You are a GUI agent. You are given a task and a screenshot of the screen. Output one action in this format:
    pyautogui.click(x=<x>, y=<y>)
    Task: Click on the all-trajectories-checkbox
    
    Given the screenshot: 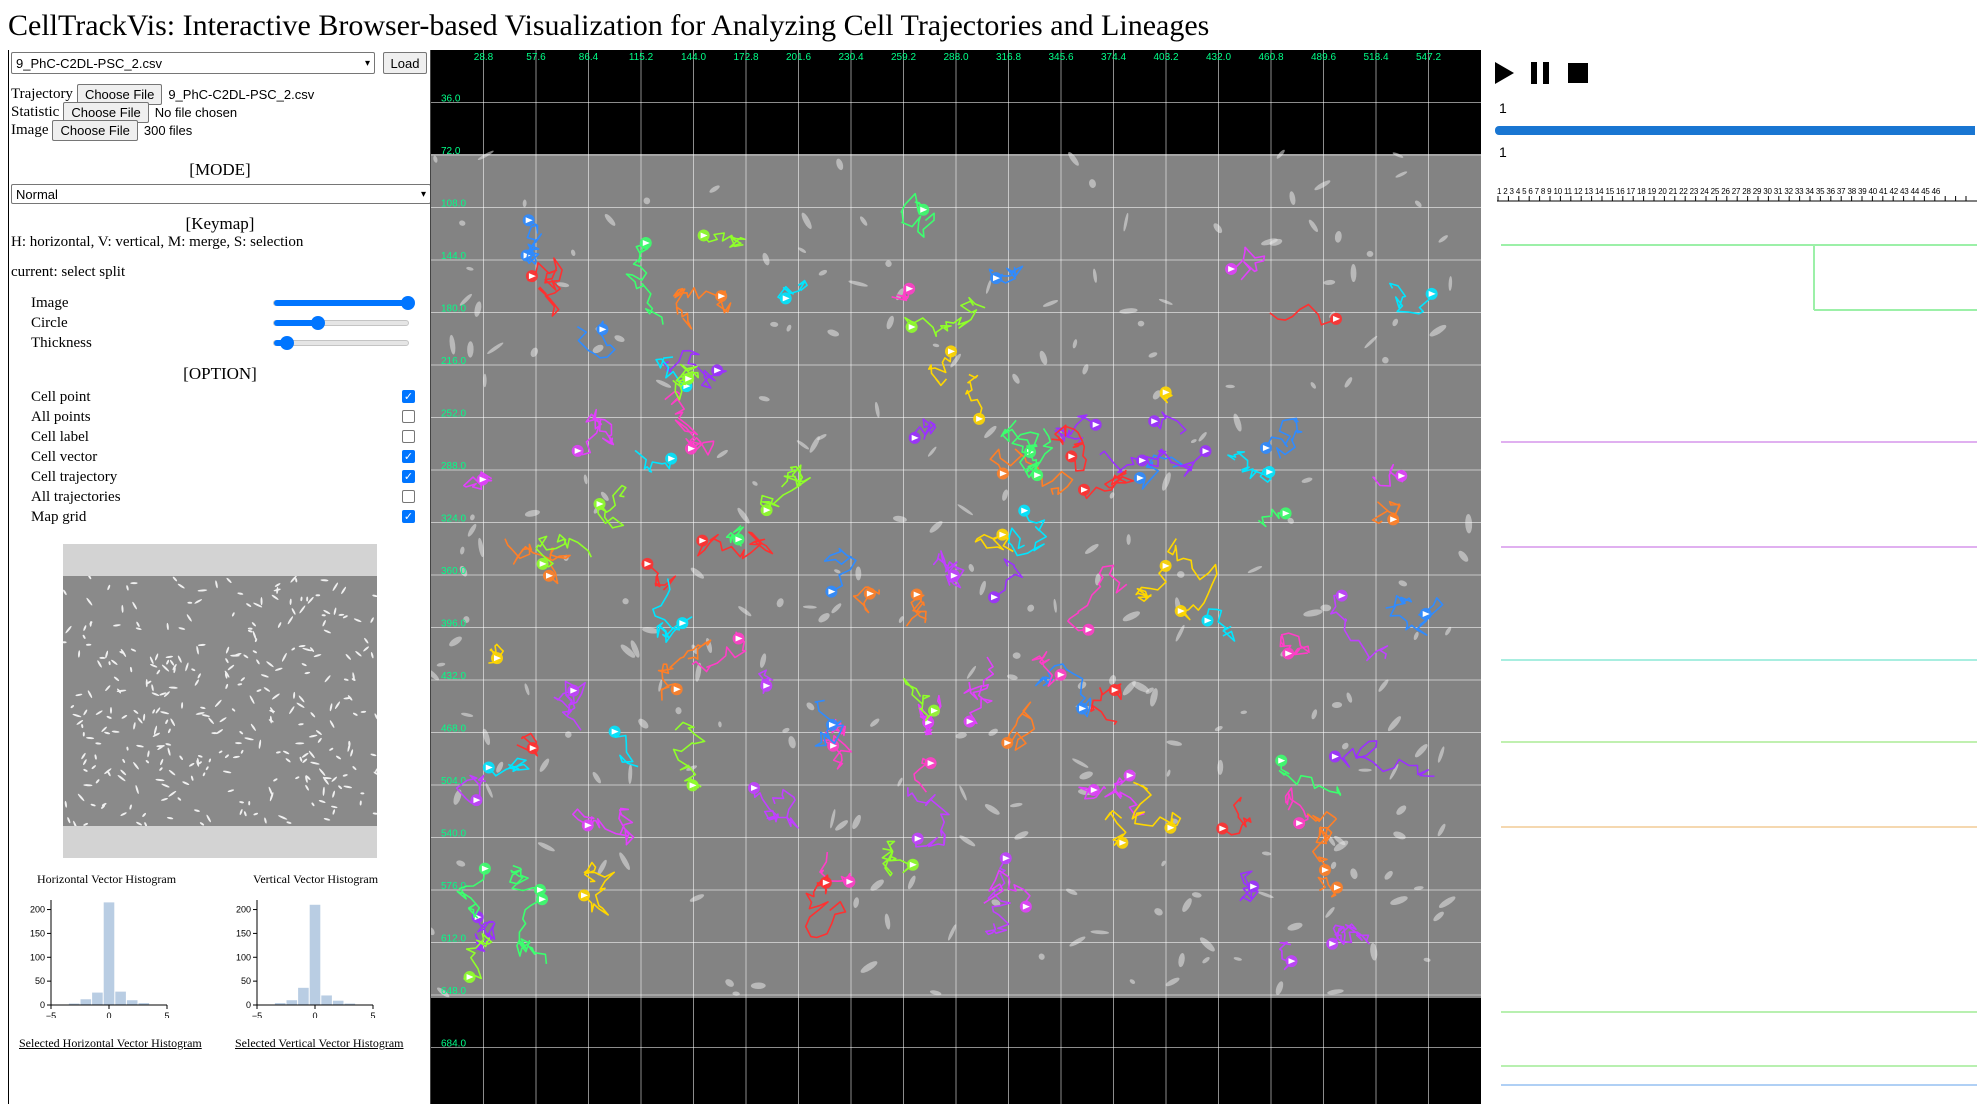 What is the action you would take?
    pyautogui.click(x=408, y=496)
    